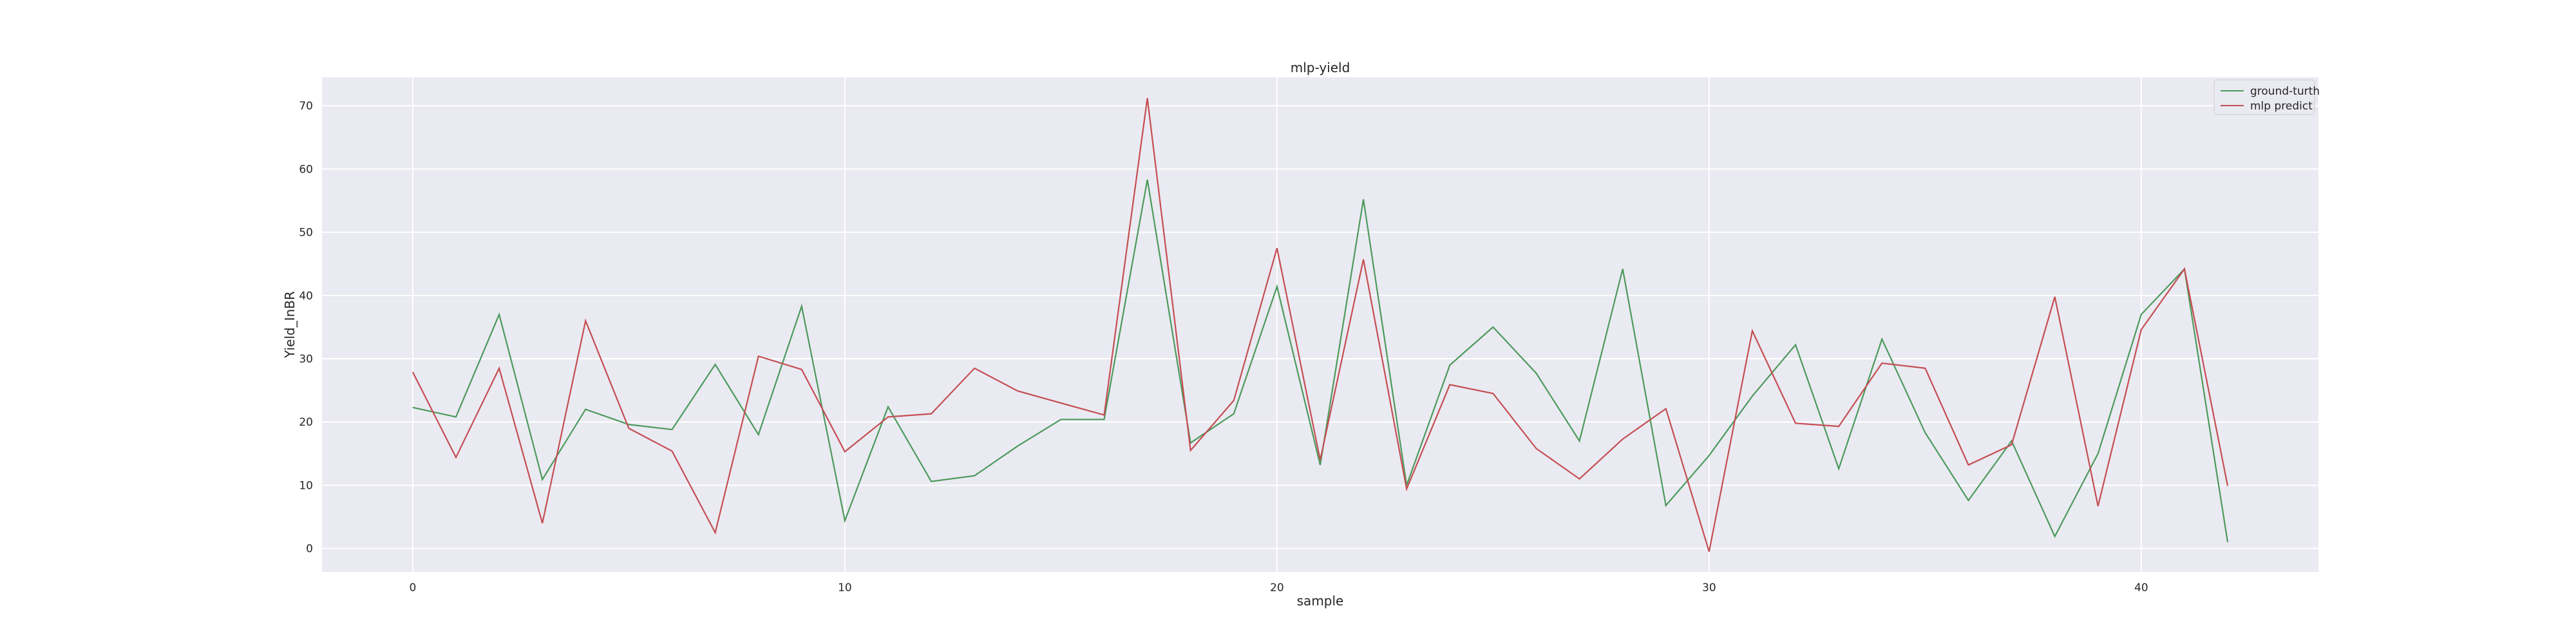 The image size is (2576, 644). What do you see at coordinates (1709, 588) in the screenshot?
I see `x-tick-label: 30` at bounding box center [1709, 588].